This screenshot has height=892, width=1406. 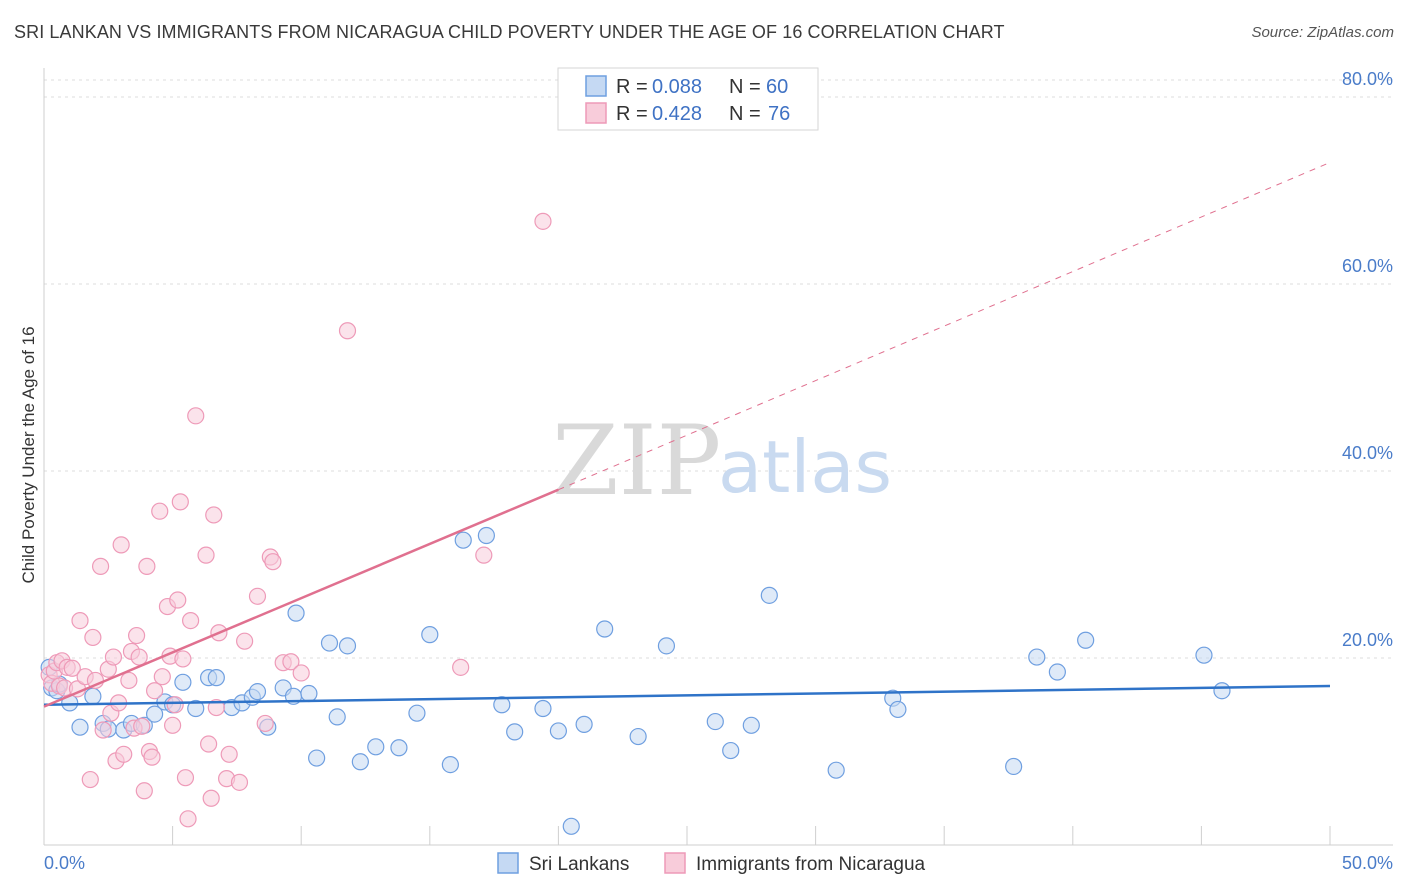 I want to click on legend-r-value-2: 0.428, so click(x=677, y=114).